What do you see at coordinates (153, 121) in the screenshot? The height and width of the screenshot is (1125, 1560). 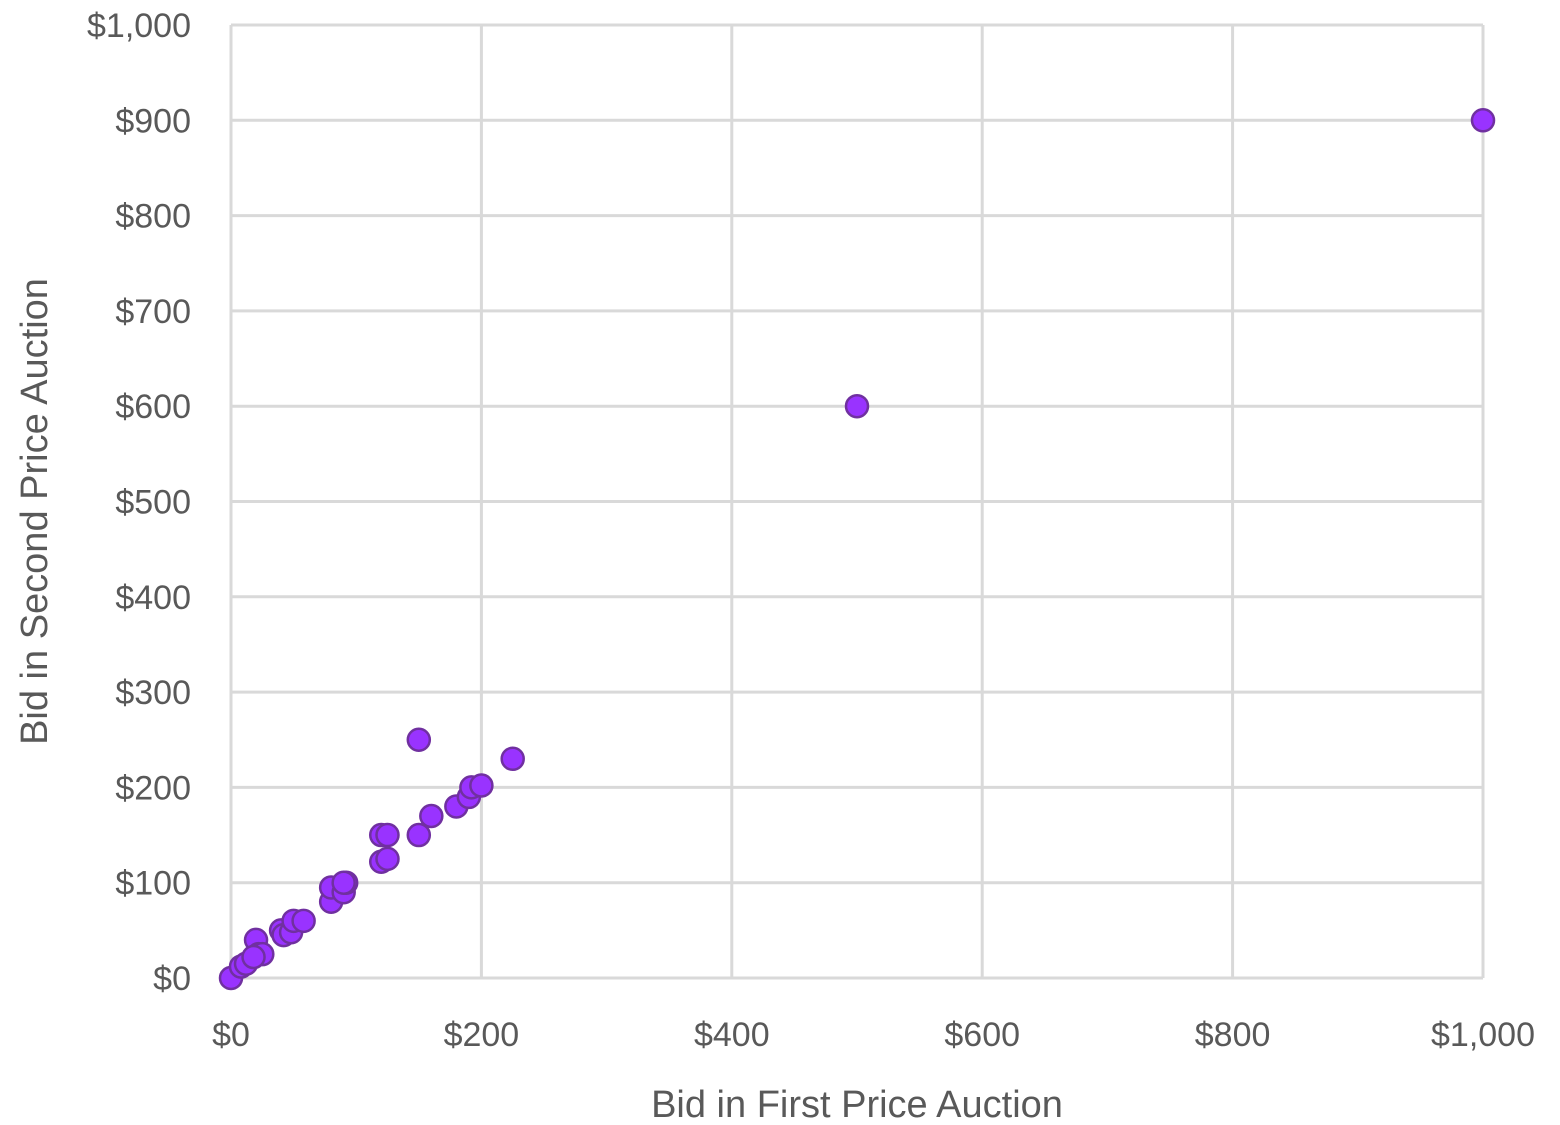 I see `y-tick-label: $900` at bounding box center [153, 121].